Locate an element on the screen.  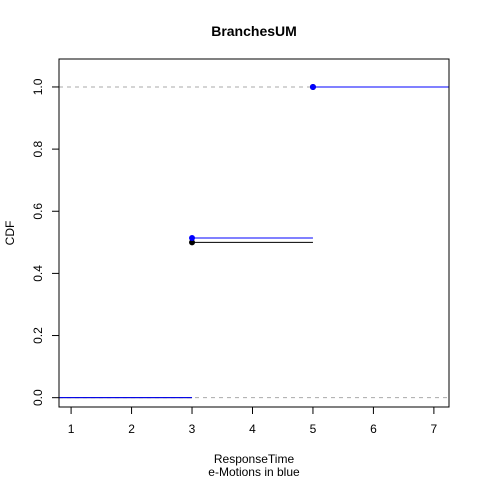
y-tick-label-3: 0.6 is located at coordinates (38, 211).